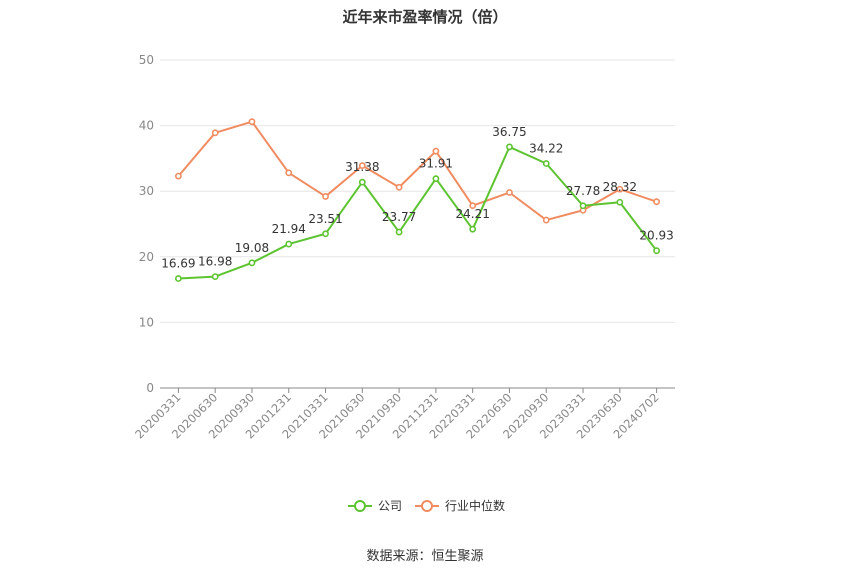 This screenshot has height=575, width=850. I want to click on data-label: 28.32, so click(620, 187).